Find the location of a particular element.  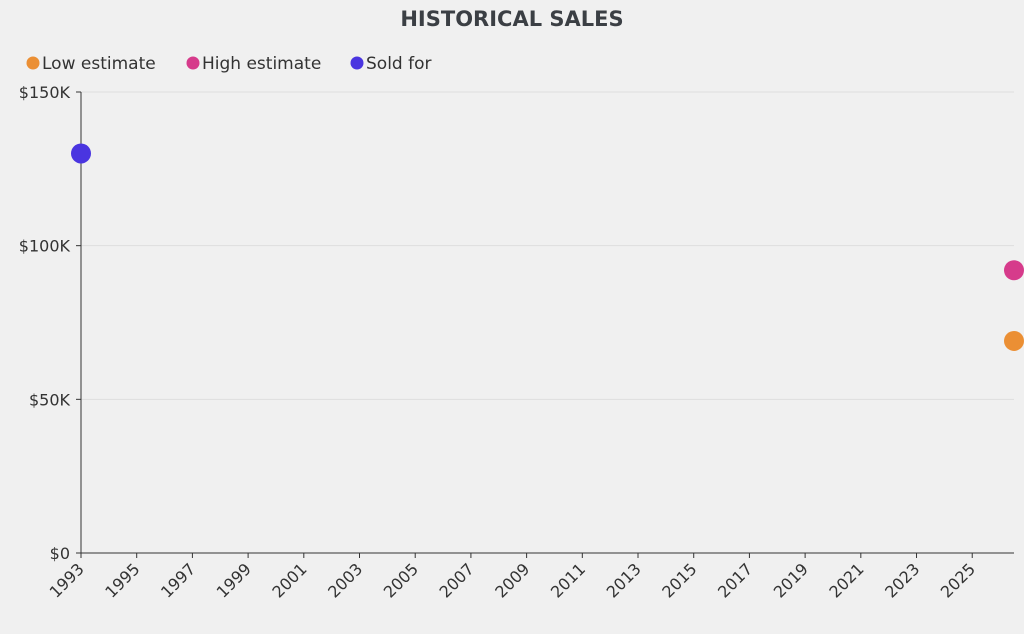

x-tick-label: 2025 is located at coordinates (958, 580).